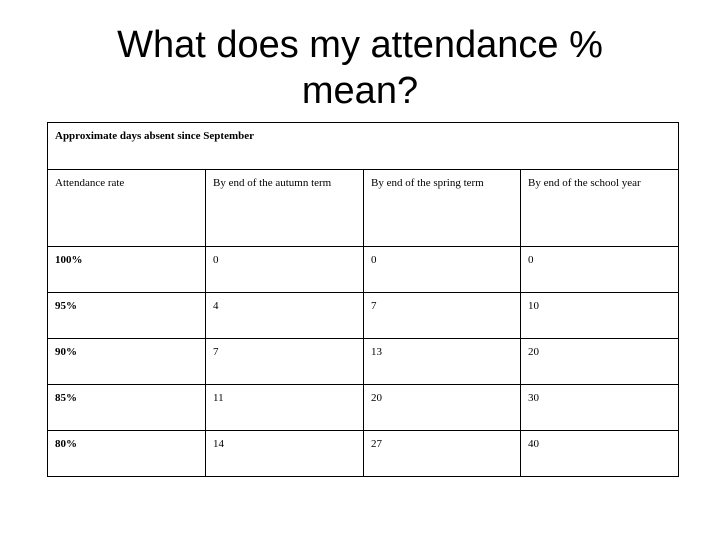 Image resolution: width=720 pixels, height=540 pixels. What do you see at coordinates (442, 361) in the screenshot?
I see `spring-cell: 13` at bounding box center [442, 361].